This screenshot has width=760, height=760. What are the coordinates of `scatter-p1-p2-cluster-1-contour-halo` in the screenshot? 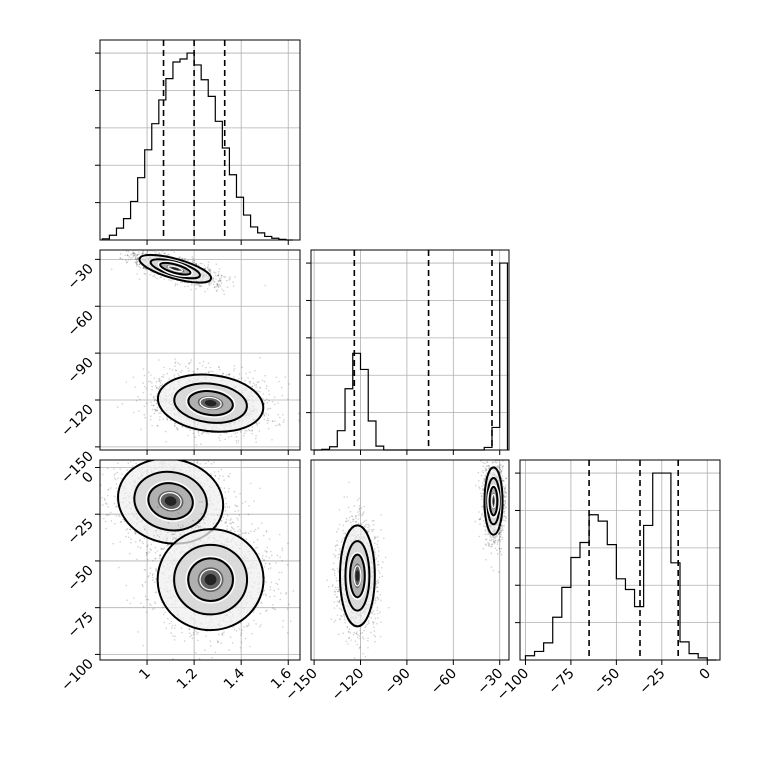 It's located at (493, 501).